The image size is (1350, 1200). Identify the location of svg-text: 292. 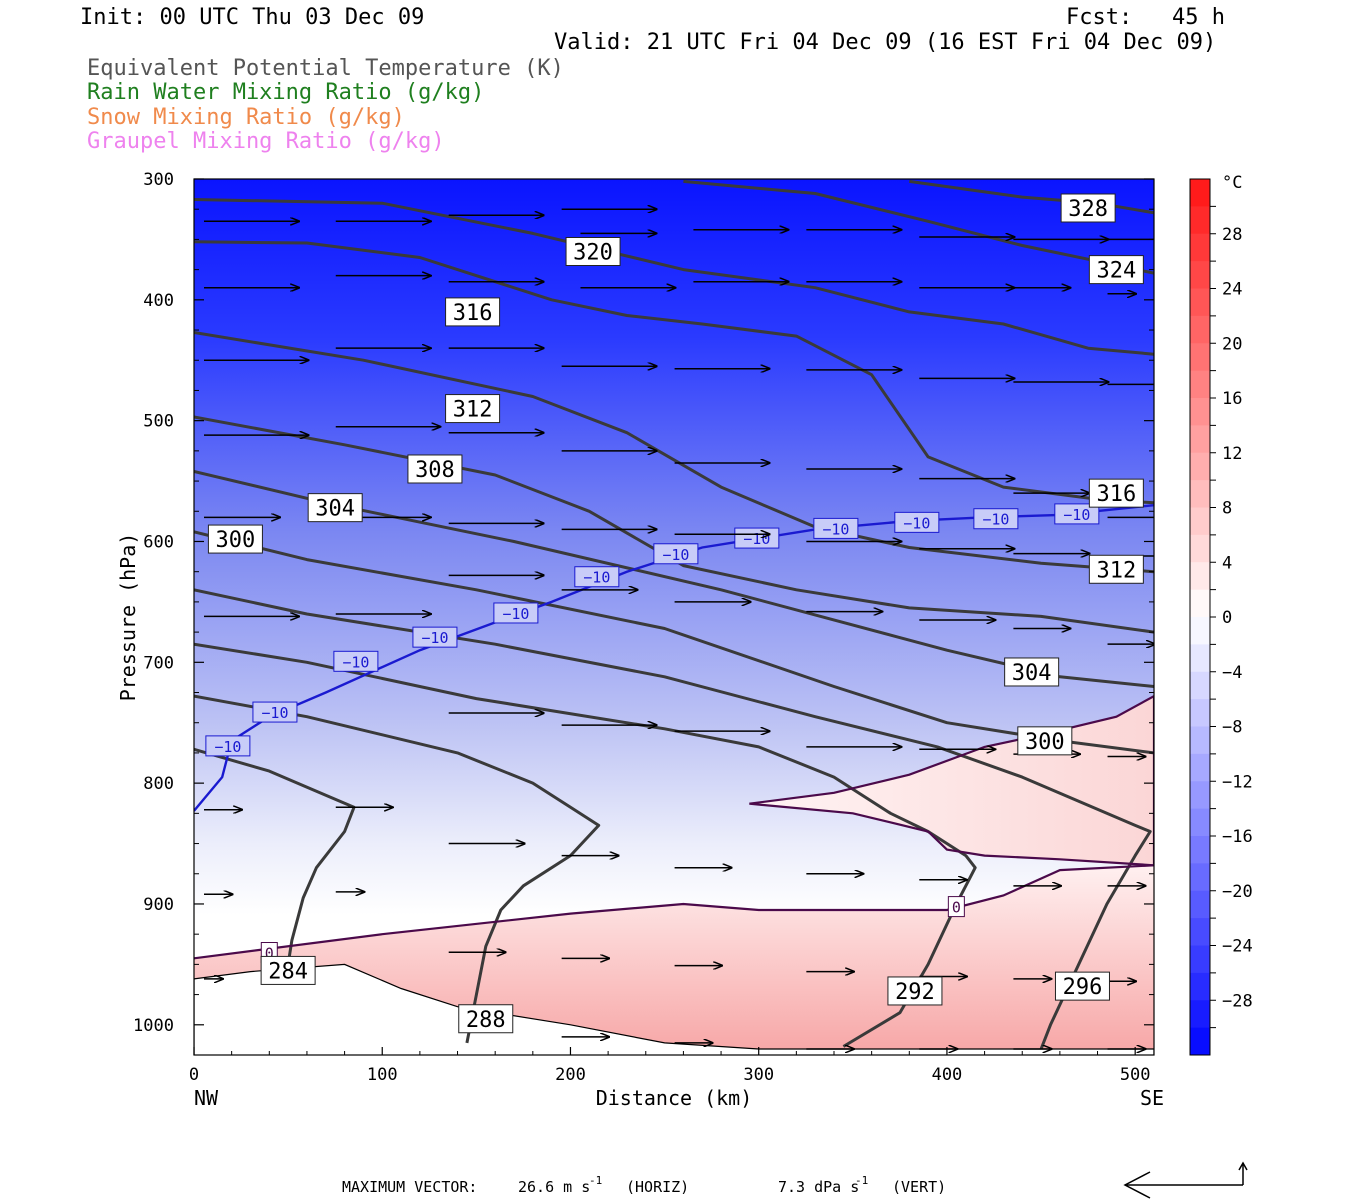
(915, 992).